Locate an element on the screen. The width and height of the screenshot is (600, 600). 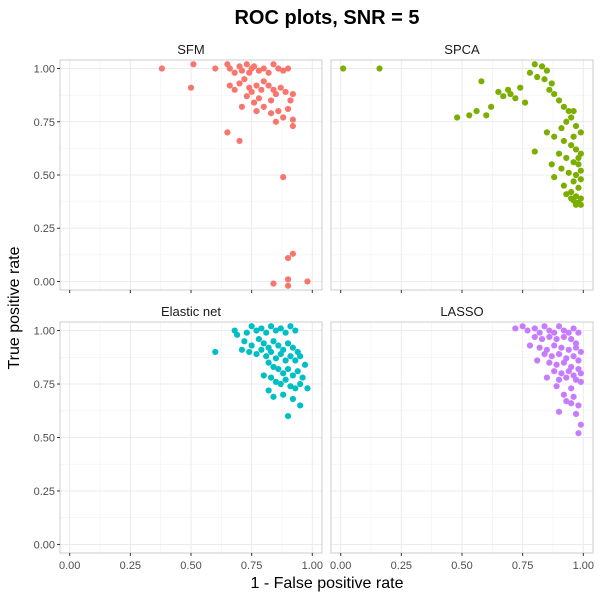
x-tick-label: 0.75 is located at coordinates (522, 566).